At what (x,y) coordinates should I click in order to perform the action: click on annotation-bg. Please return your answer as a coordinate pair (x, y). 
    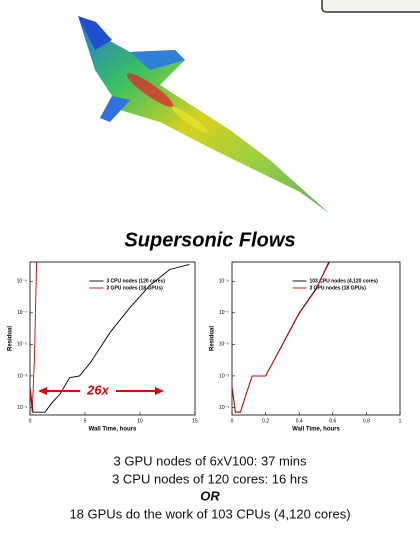
    Looking at the image, I should click on (98, 391).